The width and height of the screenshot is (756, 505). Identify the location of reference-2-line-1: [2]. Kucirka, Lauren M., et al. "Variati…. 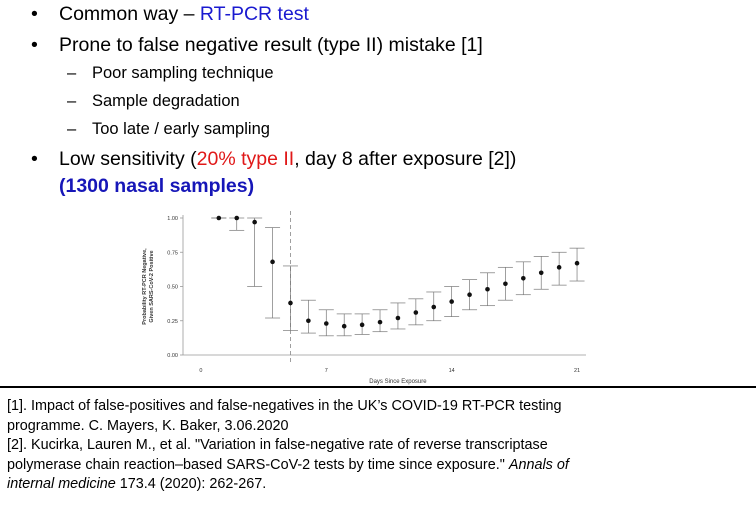
(277, 445).